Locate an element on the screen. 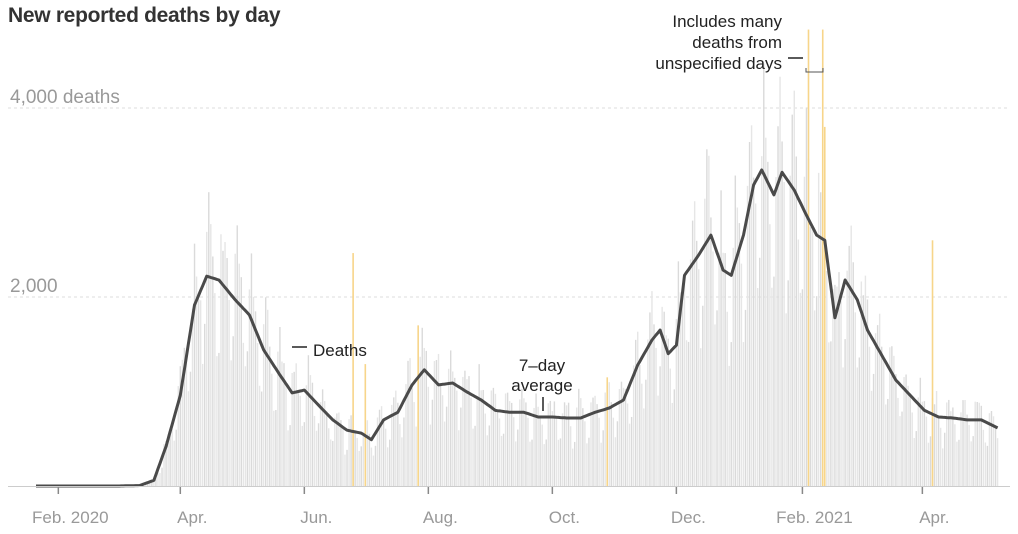 The image size is (1018, 534). x-tick-label: Oct. is located at coordinates (564, 517).